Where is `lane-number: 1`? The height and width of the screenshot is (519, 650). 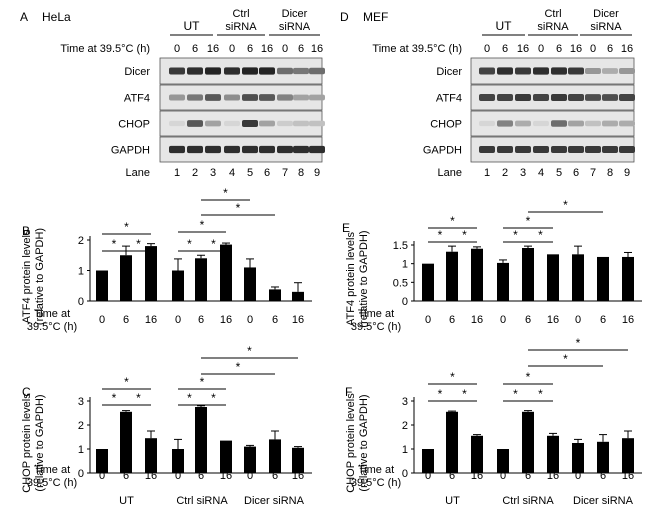 lane-number: 1 is located at coordinates (487, 173).